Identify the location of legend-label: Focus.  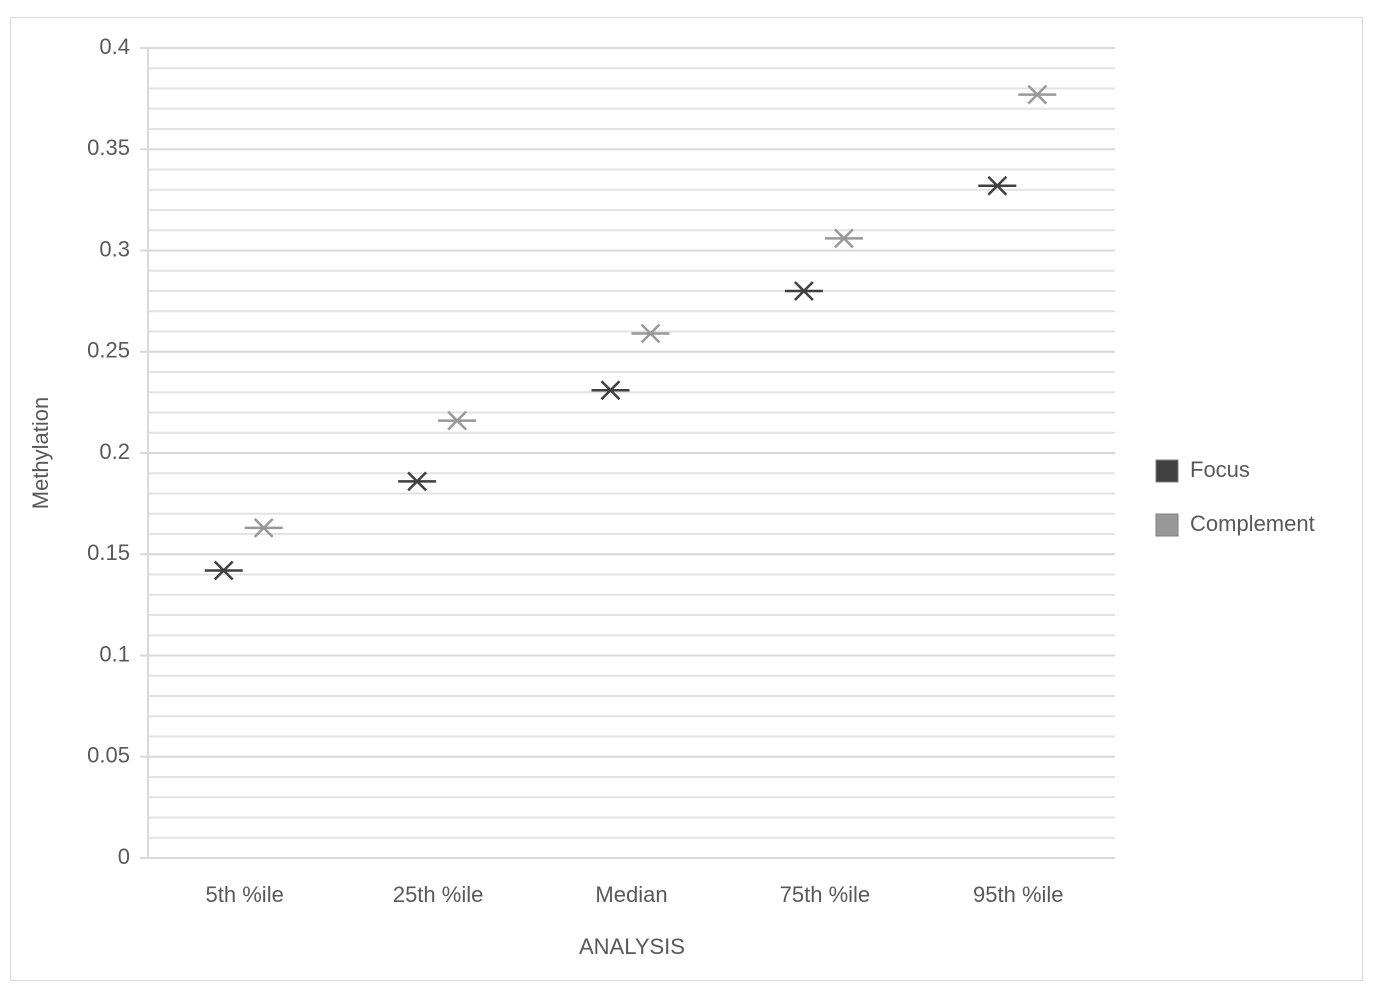
(1220, 469).